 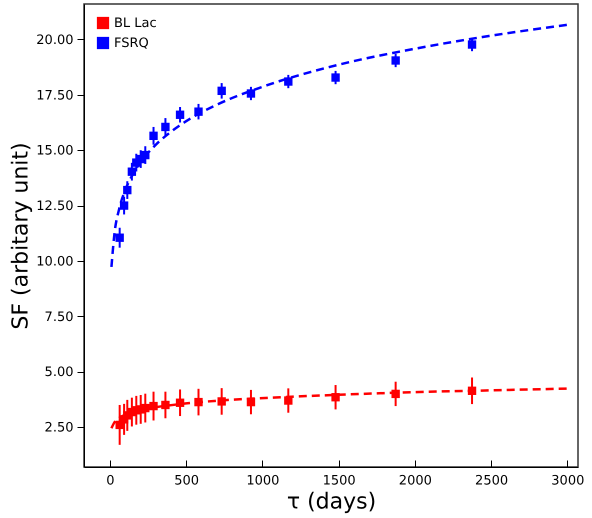 I want to click on x-axis-title: τ (days), so click(x=331, y=502).